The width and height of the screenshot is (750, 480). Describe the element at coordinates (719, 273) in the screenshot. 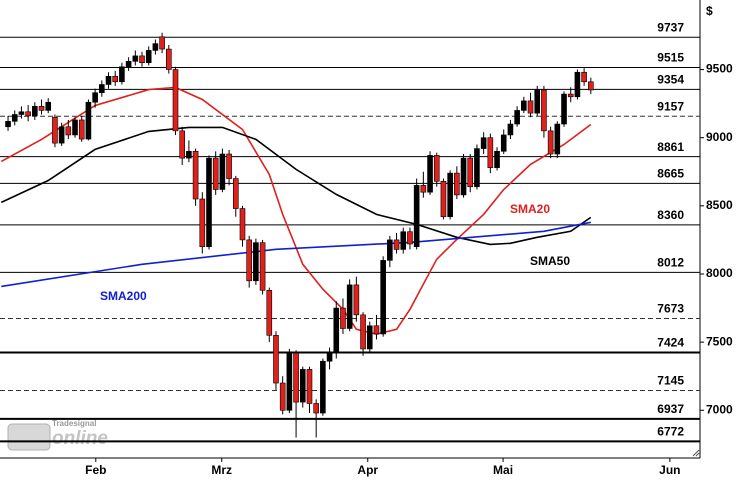

I see `y-tick-label: 8000` at that location.